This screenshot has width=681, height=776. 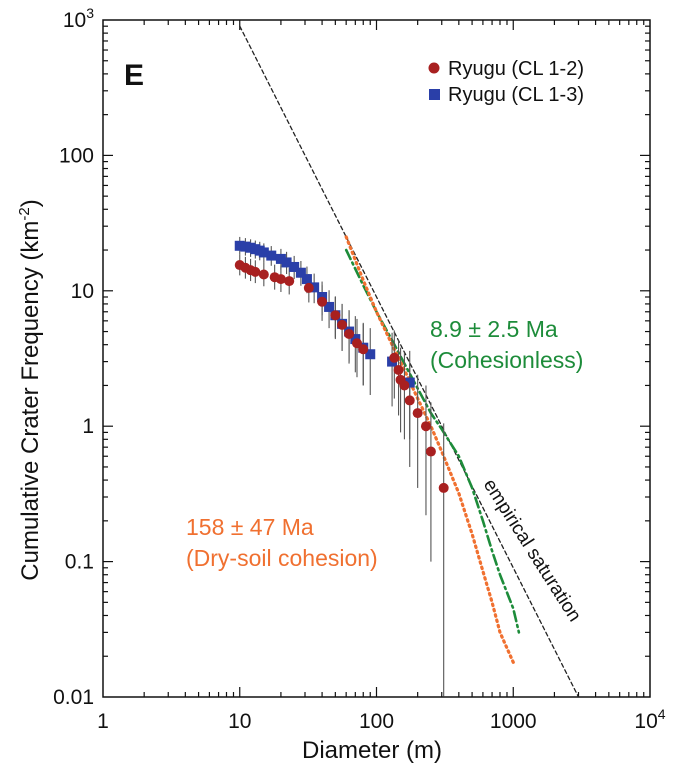 I want to click on x-tick-label: 100, so click(x=376, y=721).